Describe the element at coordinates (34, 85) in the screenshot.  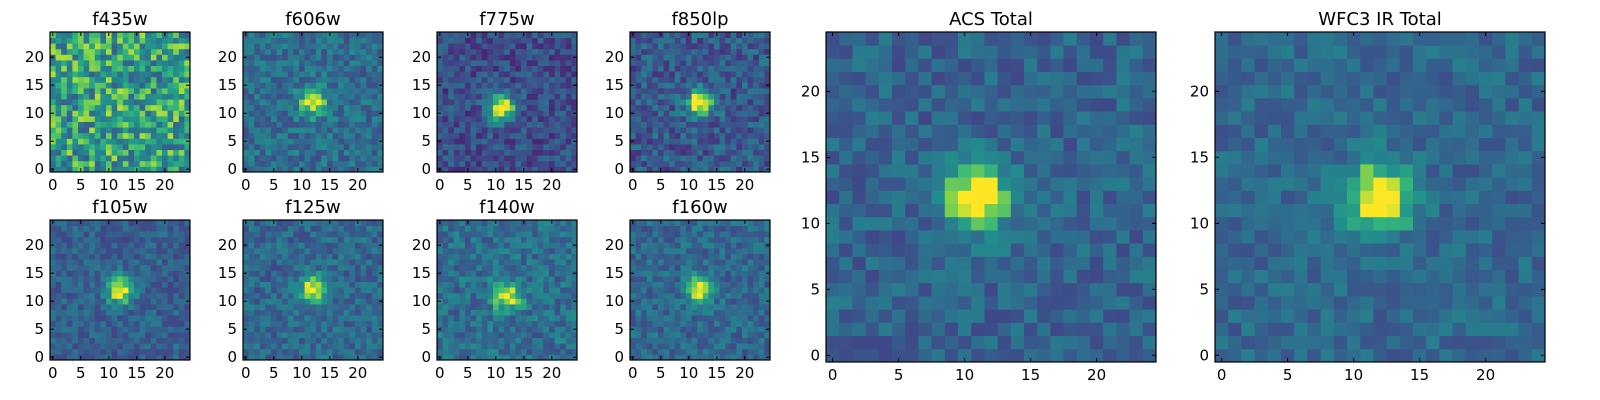
I see `y-tick-label: 15` at that location.